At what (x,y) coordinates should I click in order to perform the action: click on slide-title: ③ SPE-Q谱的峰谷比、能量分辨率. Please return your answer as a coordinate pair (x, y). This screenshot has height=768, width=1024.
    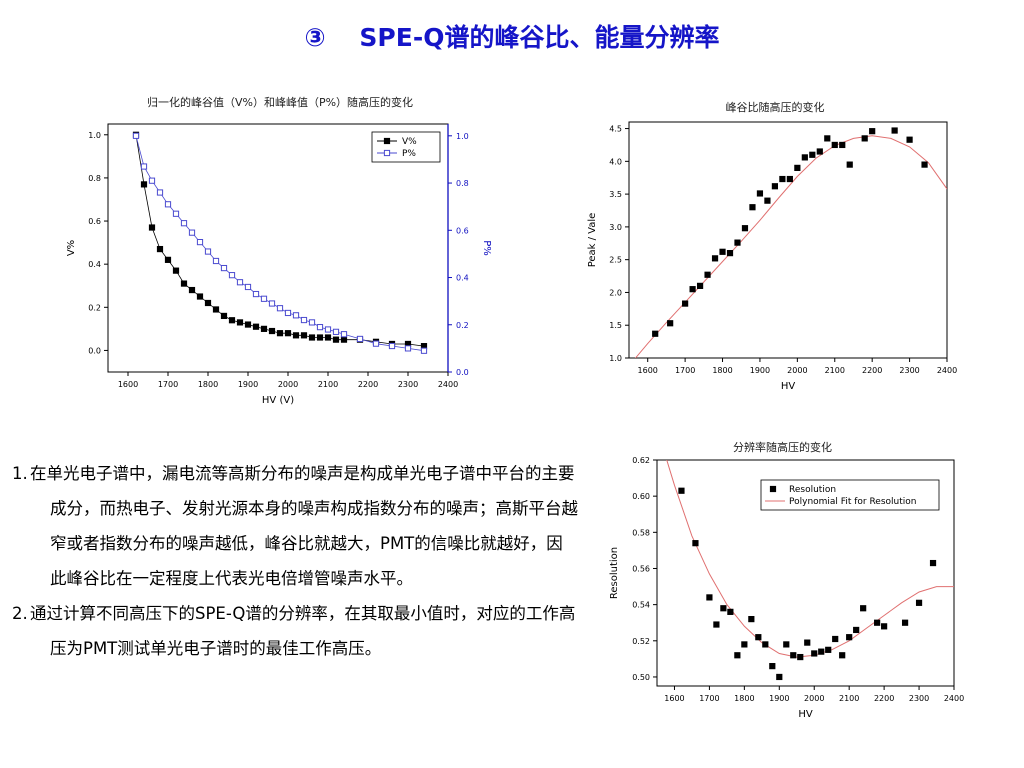
    Looking at the image, I should click on (512, 37).